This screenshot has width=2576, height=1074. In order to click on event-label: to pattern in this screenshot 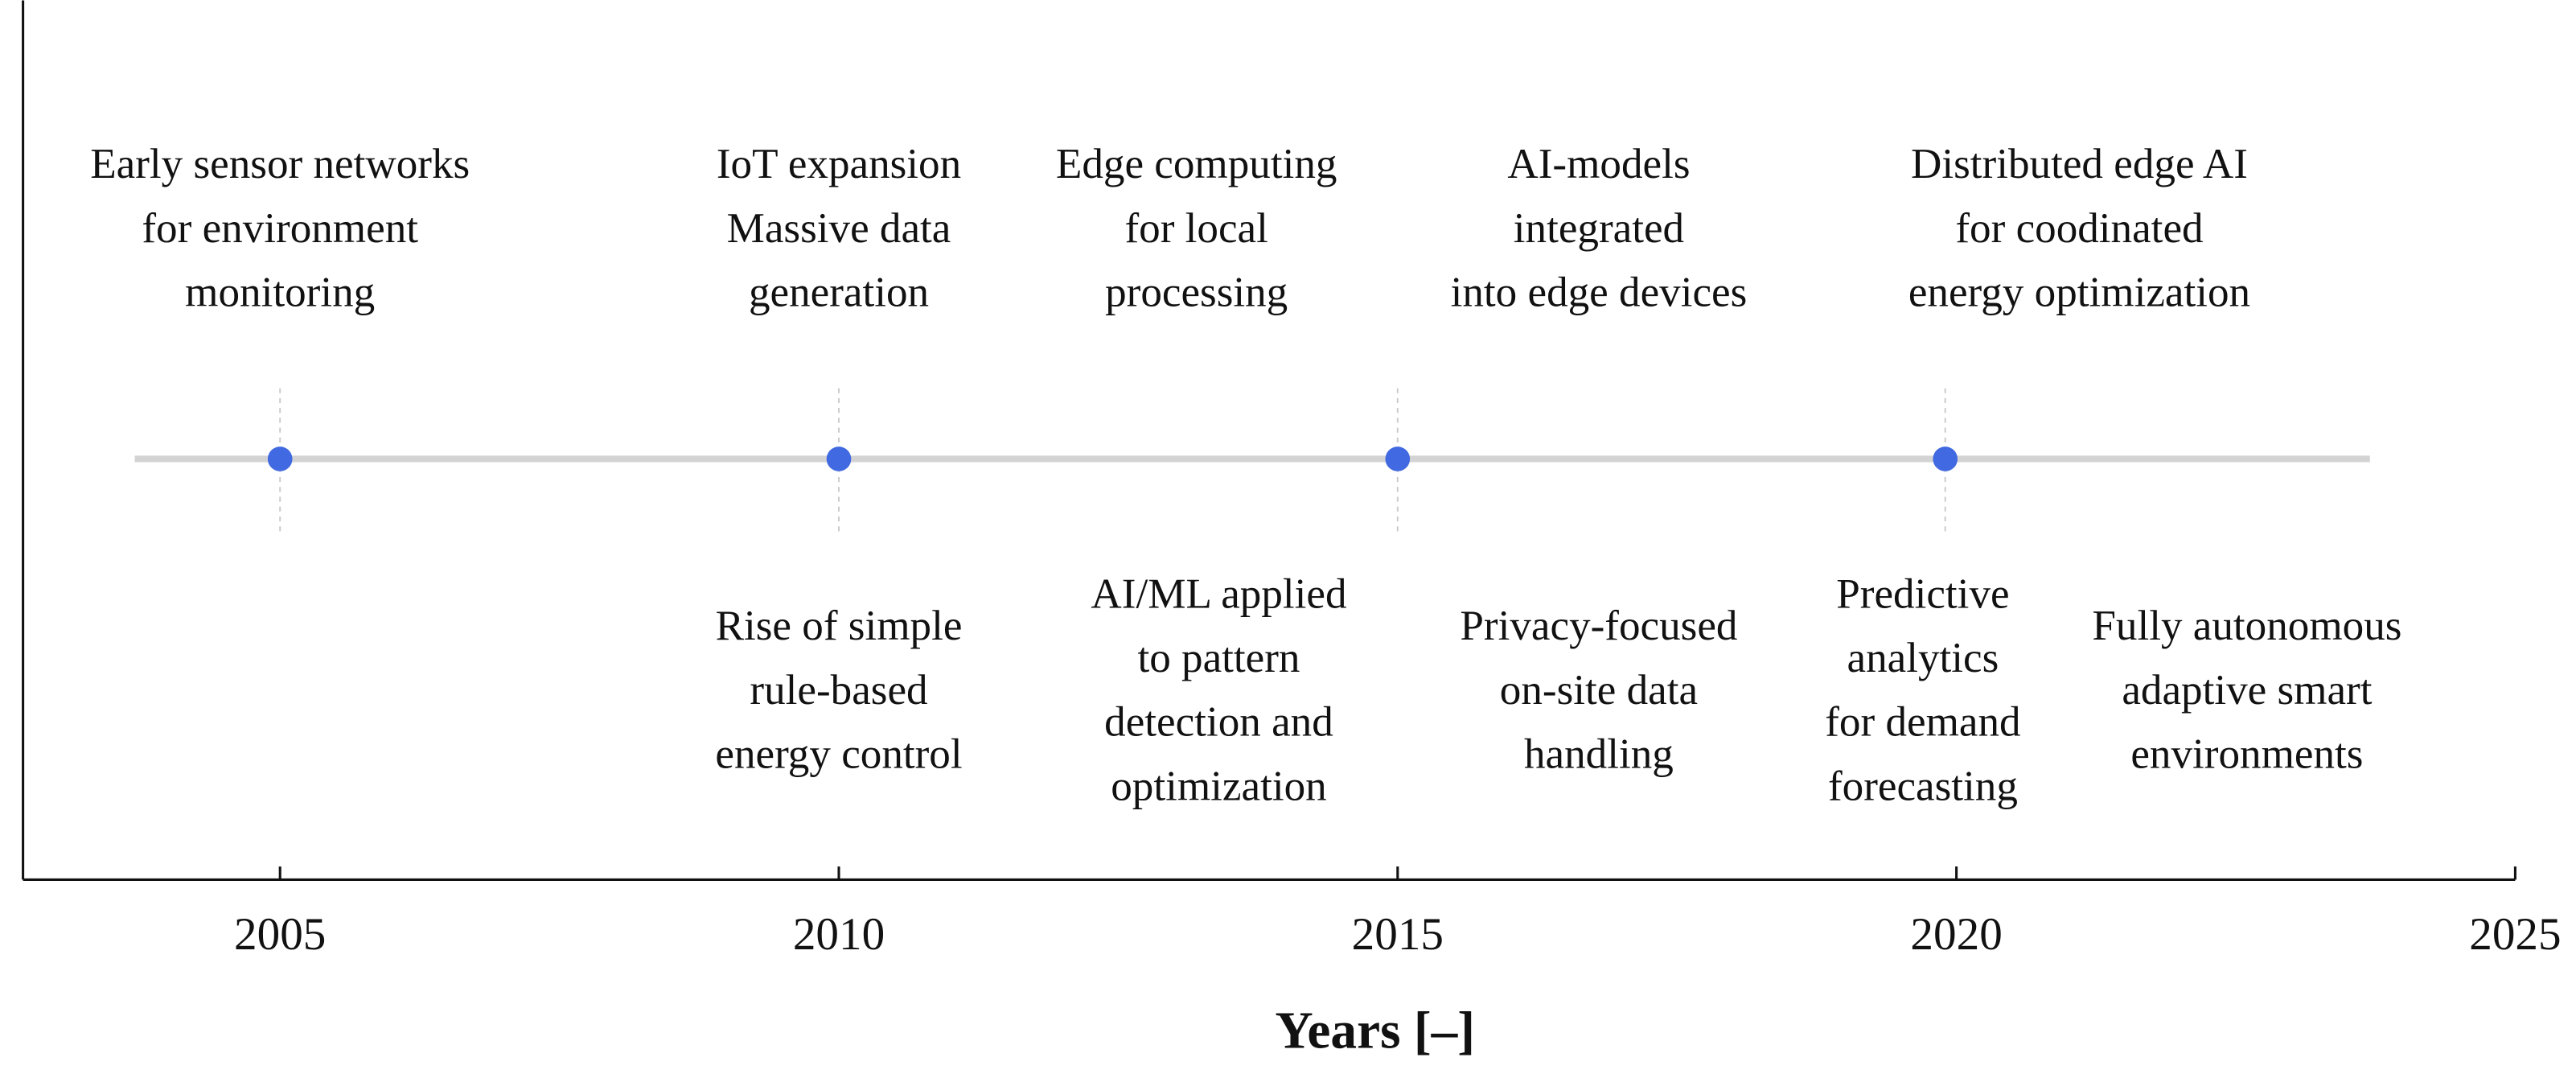, I will do `click(1218, 658)`.